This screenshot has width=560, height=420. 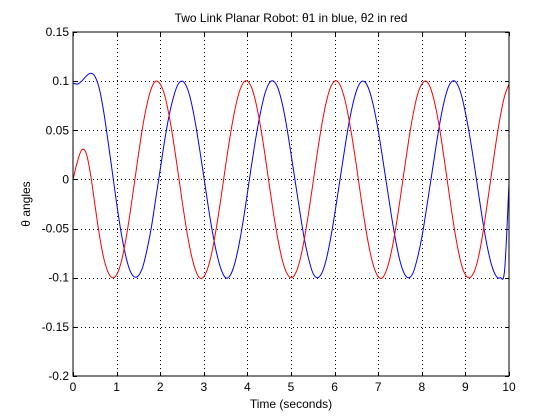 I want to click on x-tick-label: 6, so click(x=334, y=387).